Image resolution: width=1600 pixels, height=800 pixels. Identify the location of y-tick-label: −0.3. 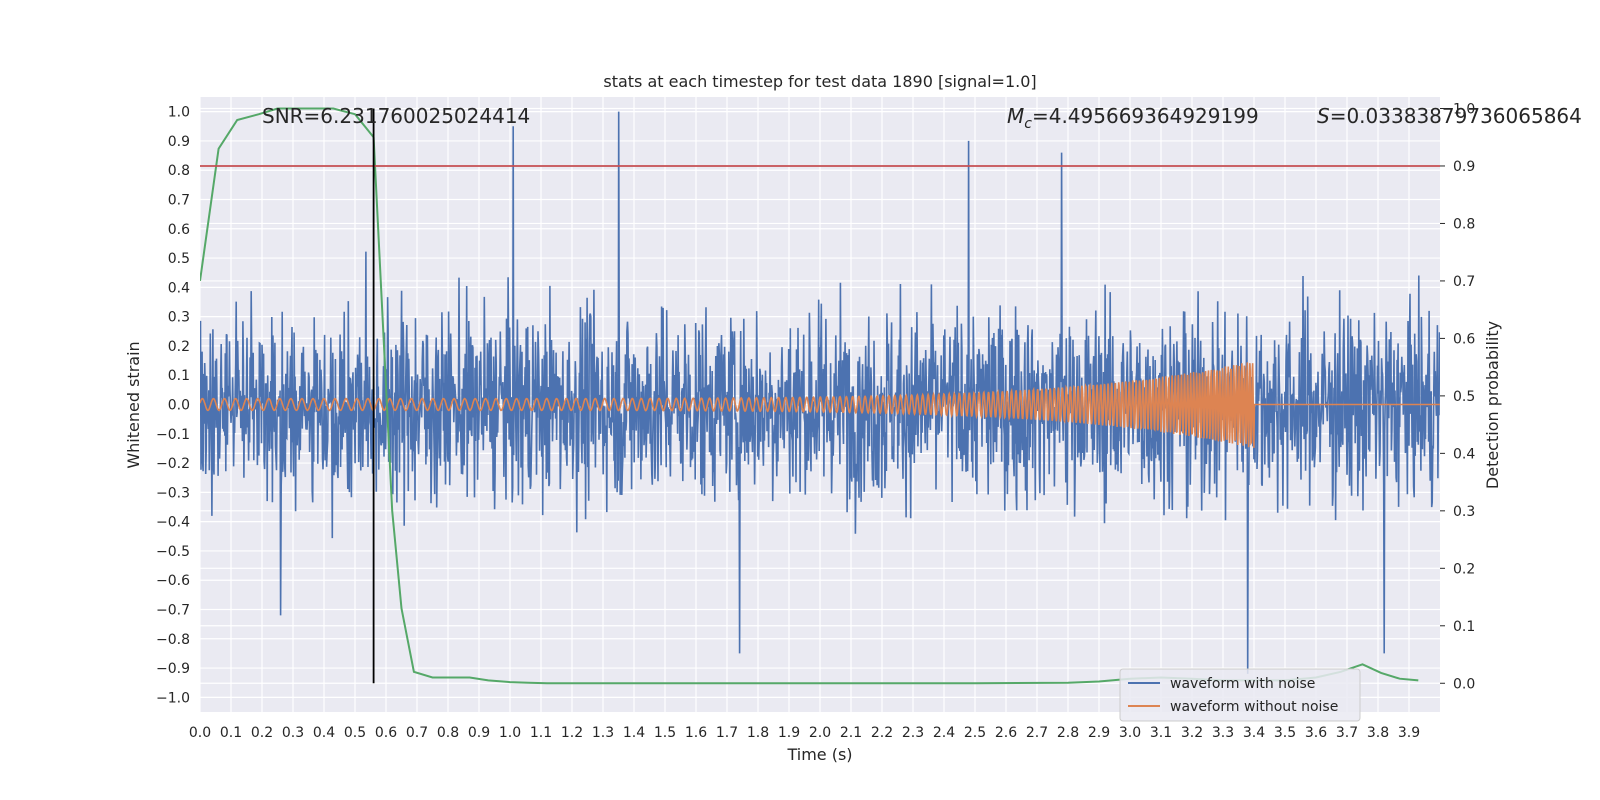
(173, 493).